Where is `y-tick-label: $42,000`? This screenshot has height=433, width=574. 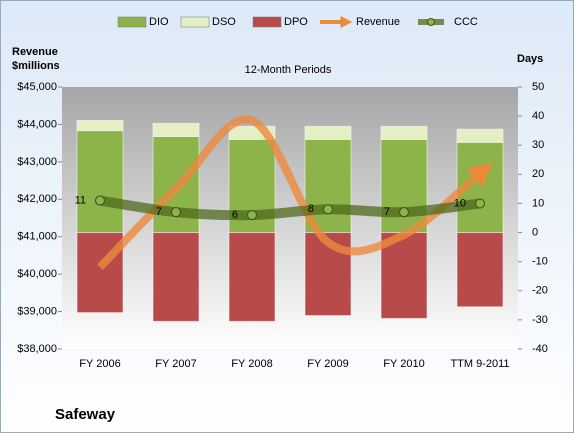
y-tick-label: $42,000 is located at coordinates (37, 199).